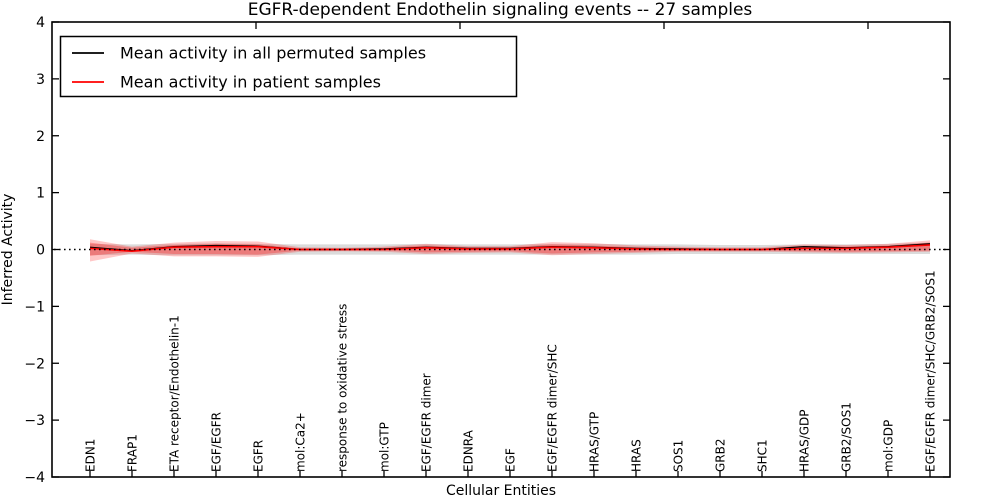  What do you see at coordinates (40, 251) in the screenshot?
I see `y-tick-label: 0` at bounding box center [40, 251].